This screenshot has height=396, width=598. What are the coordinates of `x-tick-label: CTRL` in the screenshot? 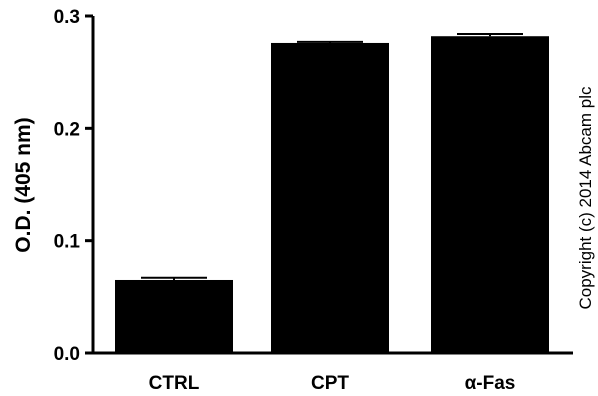 It's located at (174, 383).